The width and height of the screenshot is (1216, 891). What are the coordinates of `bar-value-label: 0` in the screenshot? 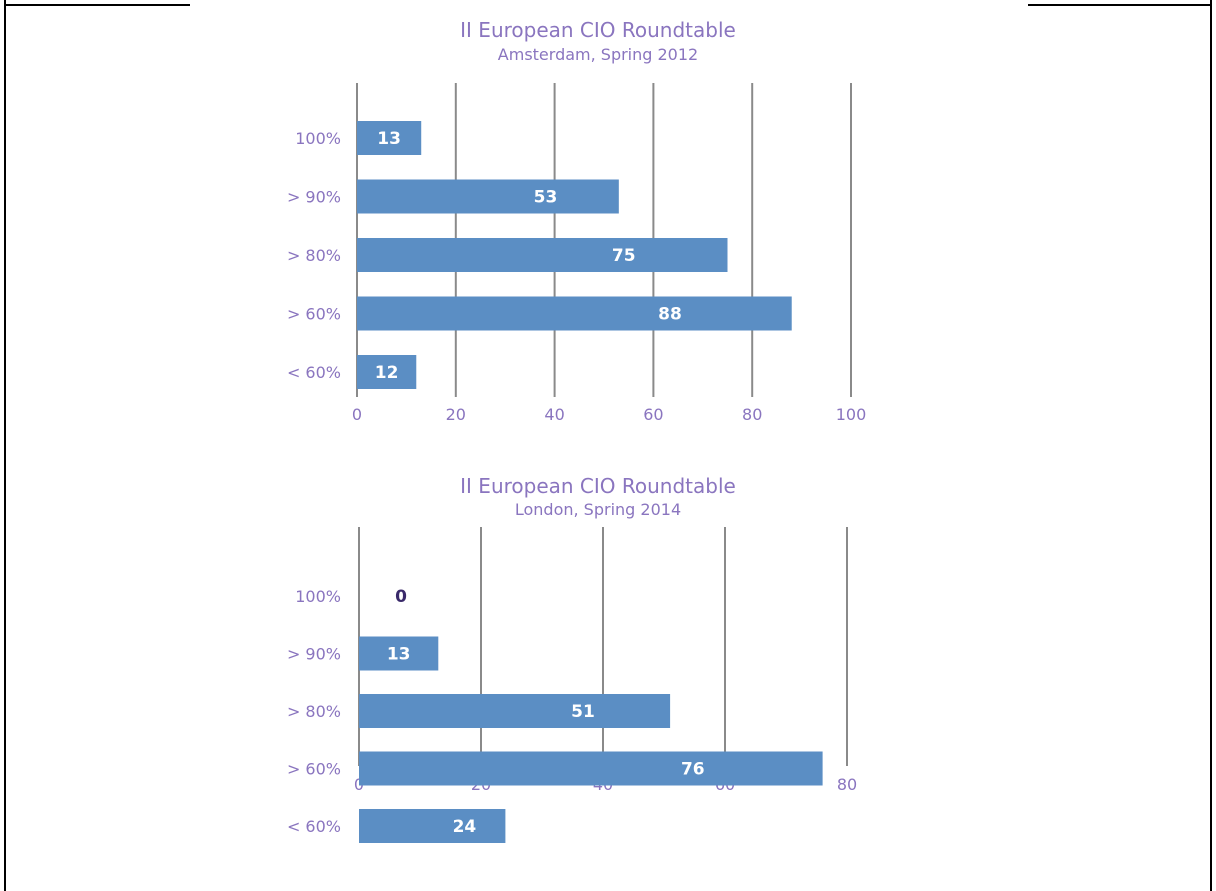 It's located at (401, 597).